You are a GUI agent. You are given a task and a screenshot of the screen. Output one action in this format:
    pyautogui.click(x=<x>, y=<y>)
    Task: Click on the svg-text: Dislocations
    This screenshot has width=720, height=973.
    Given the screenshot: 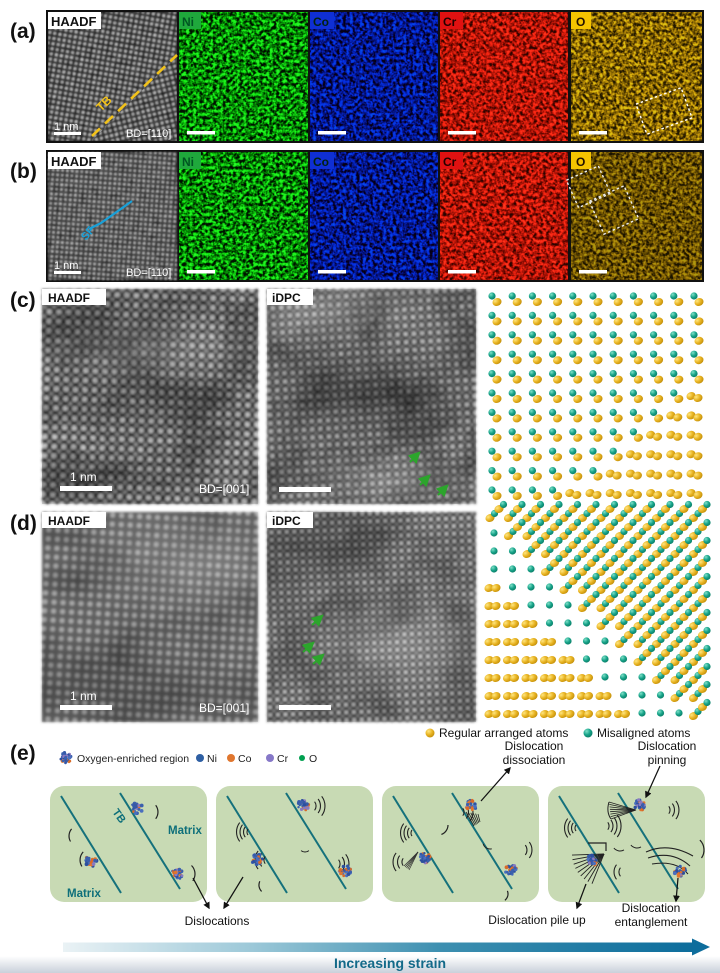 What is the action you would take?
    pyautogui.click(x=217, y=921)
    